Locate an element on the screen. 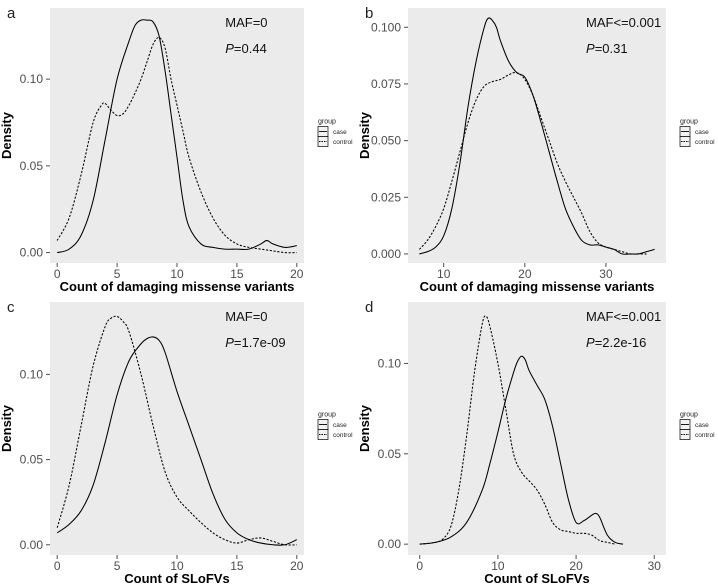 The width and height of the screenshot is (718, 586). panel-letter: a is located at coordinates (11, 13).